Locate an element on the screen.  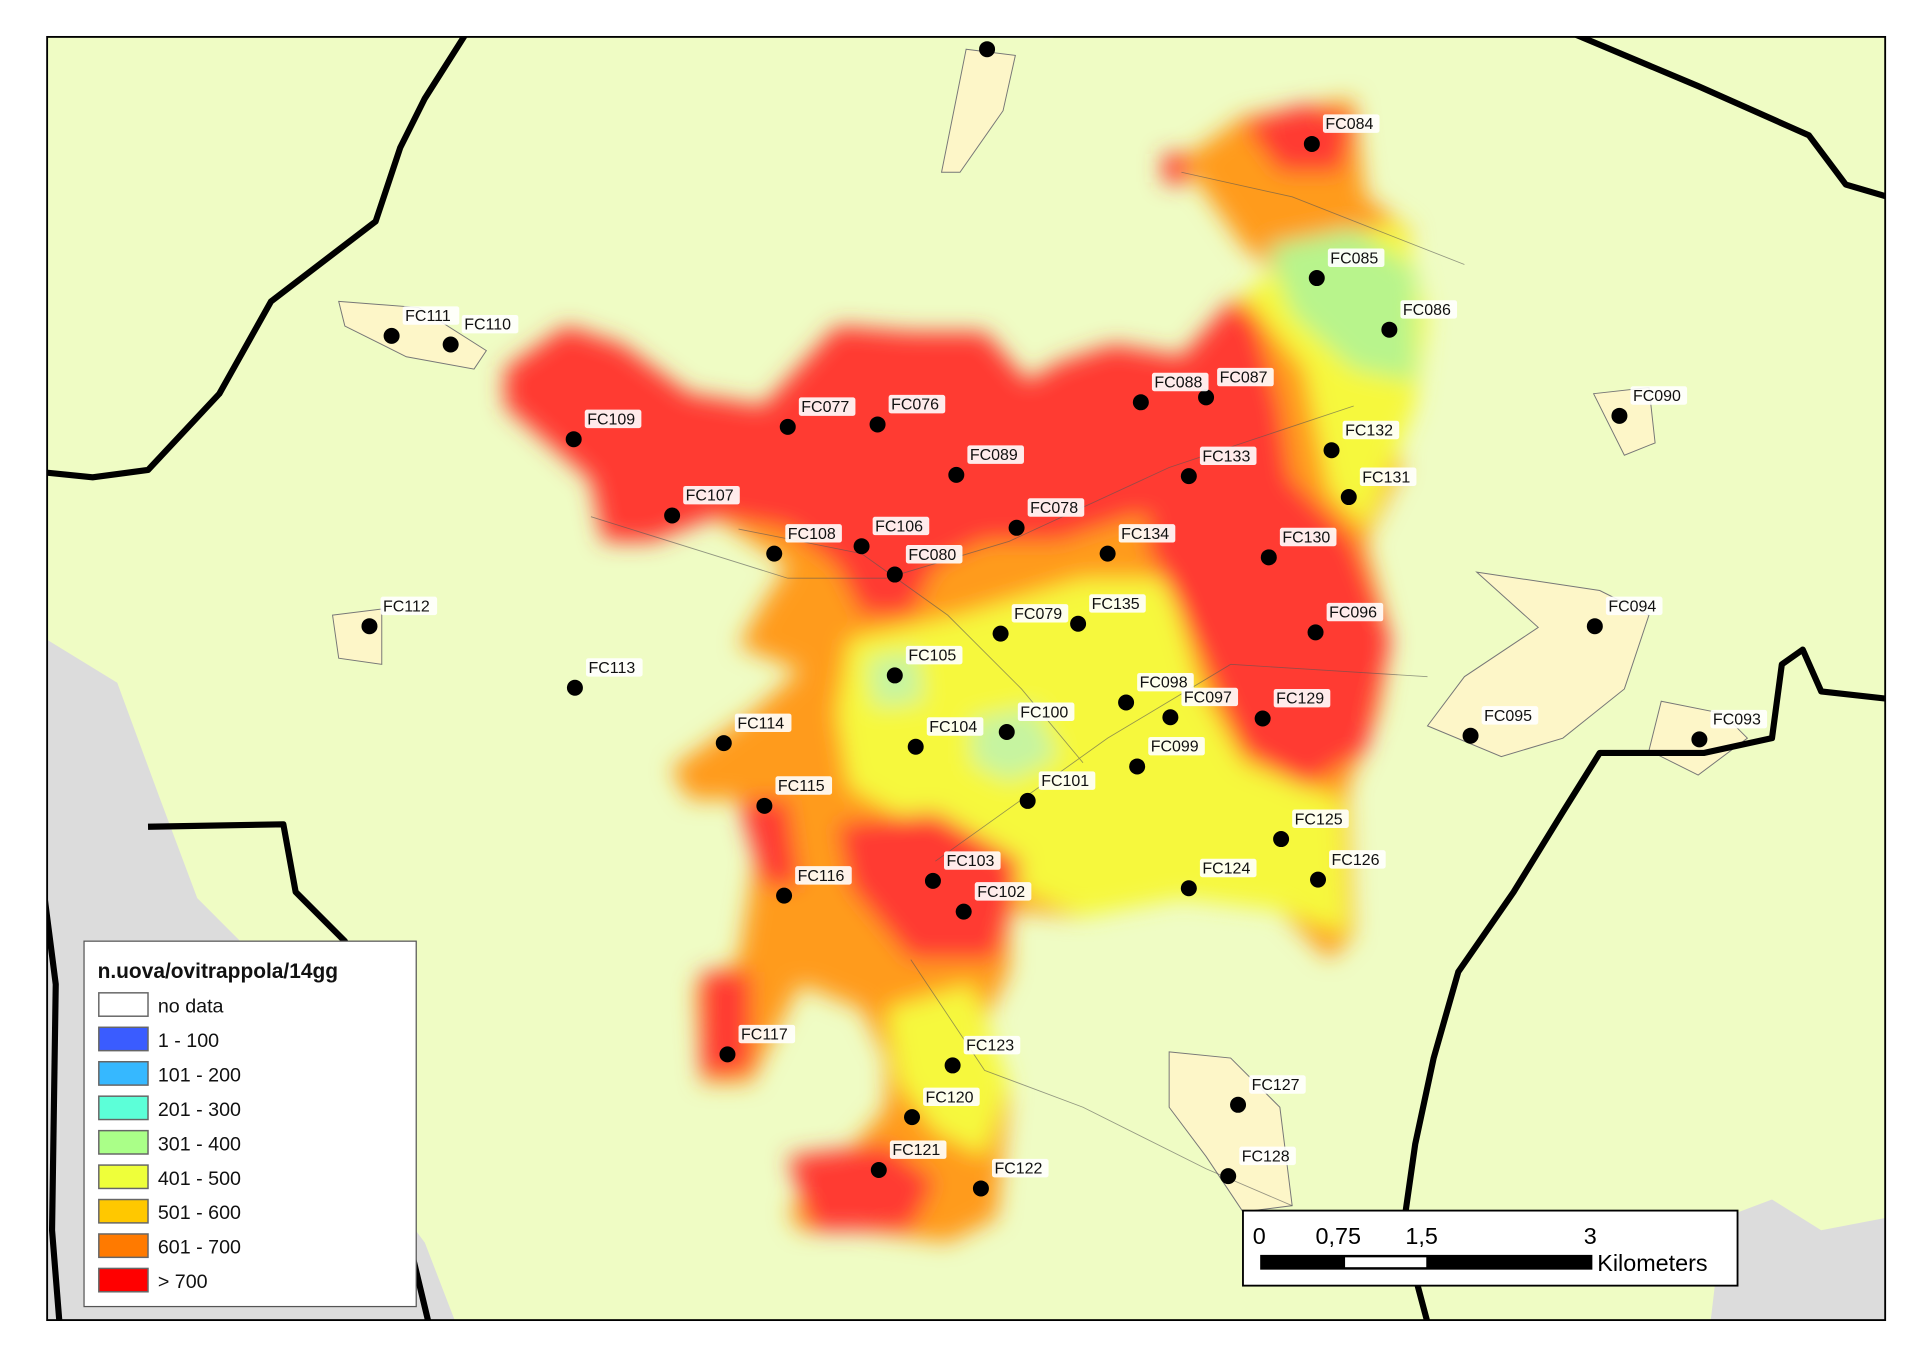
trap-fc085: FC085 is located at coordinates (1346, 267).